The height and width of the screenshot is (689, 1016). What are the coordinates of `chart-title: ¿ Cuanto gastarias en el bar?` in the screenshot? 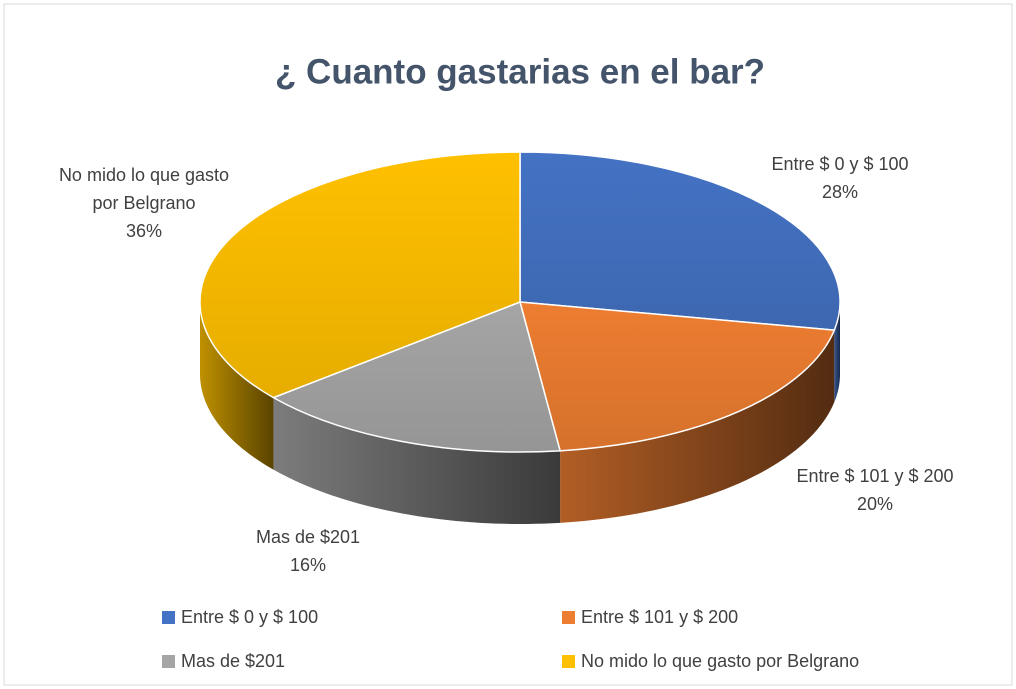 It's located at (520, 71).